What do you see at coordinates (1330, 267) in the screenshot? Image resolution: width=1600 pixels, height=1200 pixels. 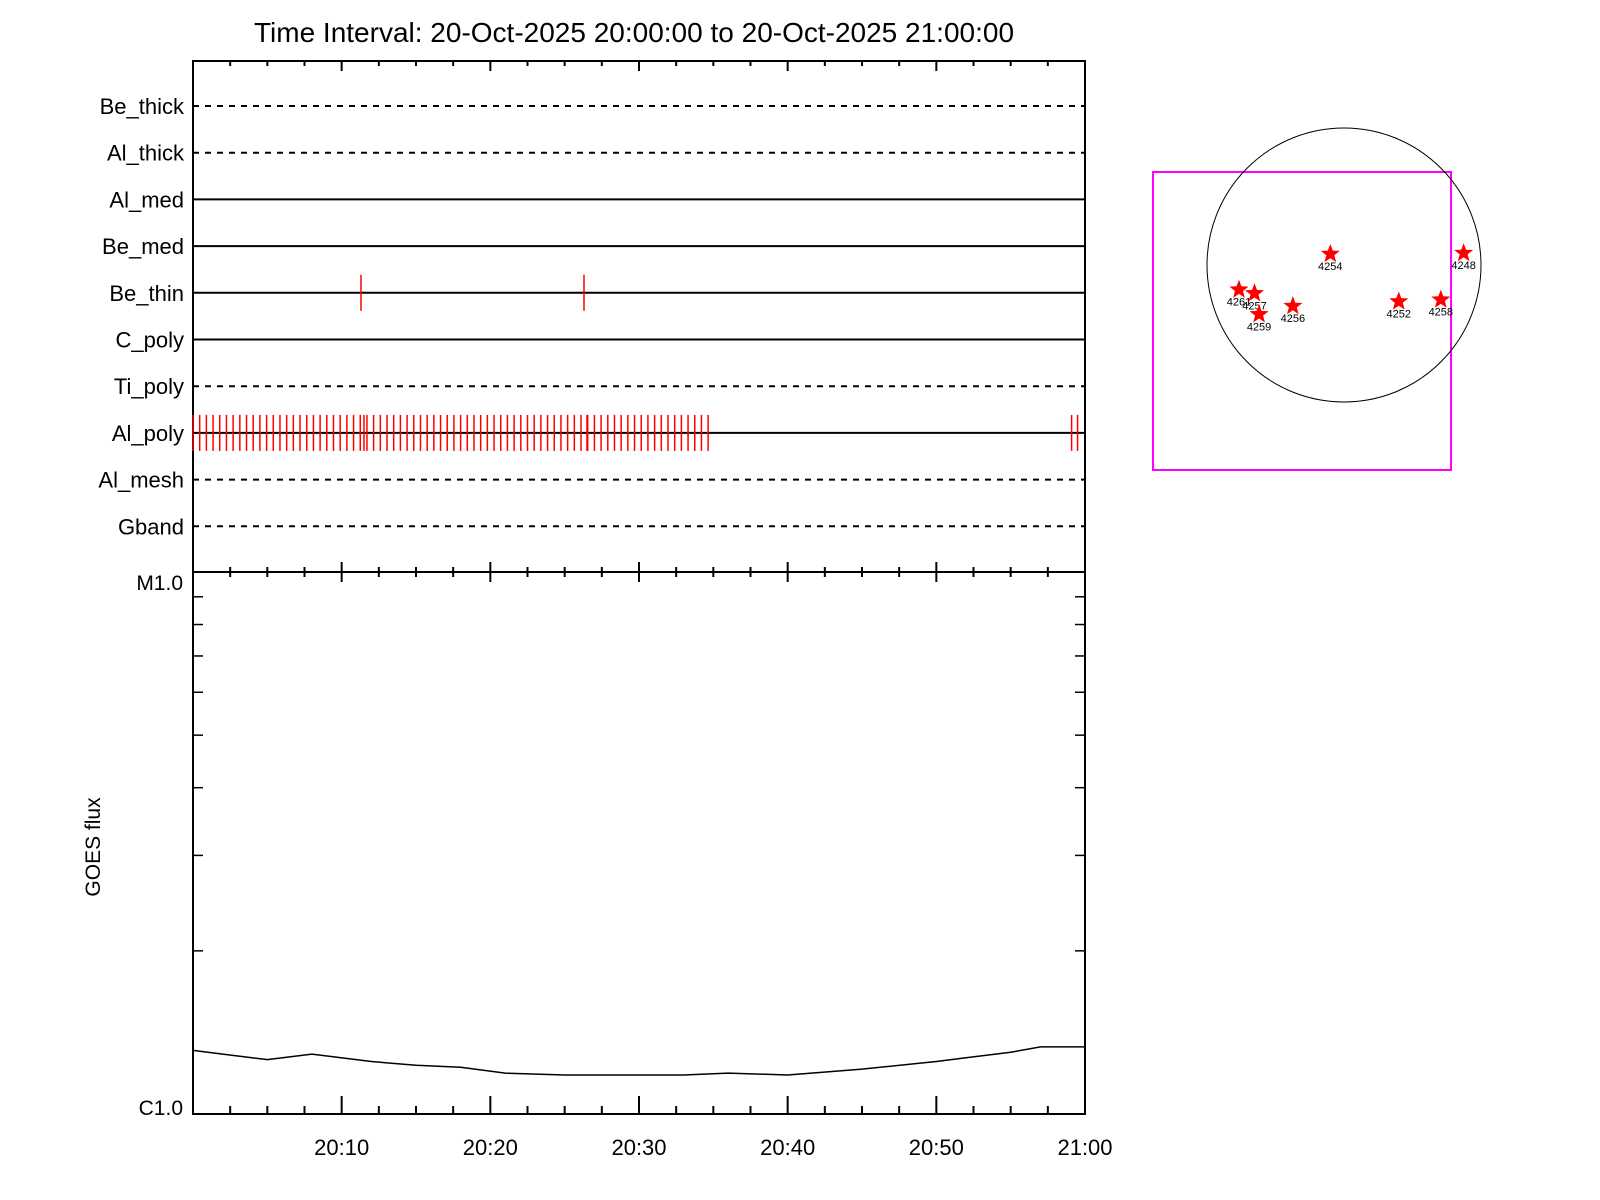 I see `active-region-label: 4254` at bounding box center [1330, 267].